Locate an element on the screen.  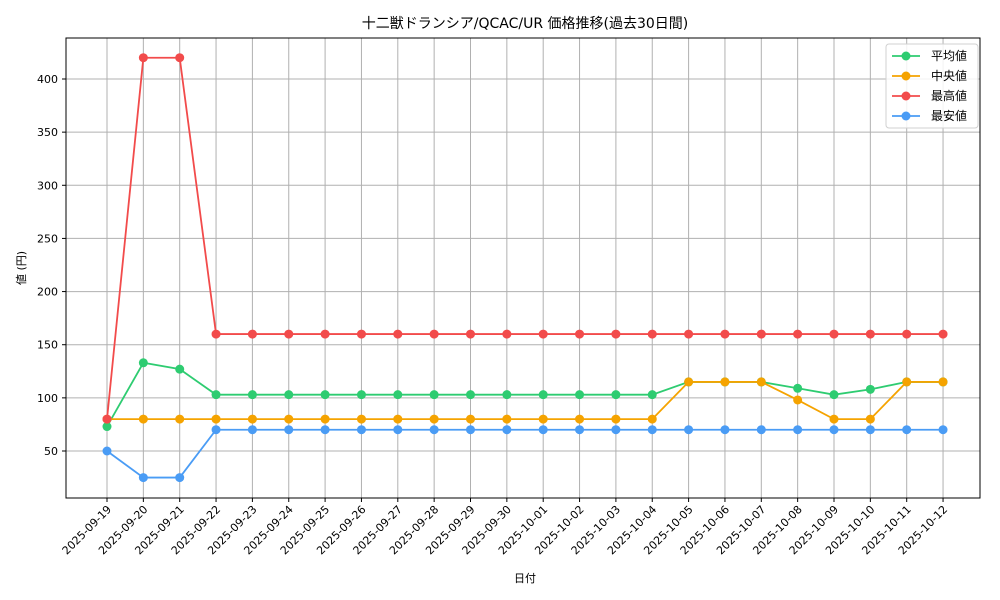
chart-title: 十二獣ドランシア/QCAC/UR 価格推移(過去30日間) is located at coordinates (525, 24).